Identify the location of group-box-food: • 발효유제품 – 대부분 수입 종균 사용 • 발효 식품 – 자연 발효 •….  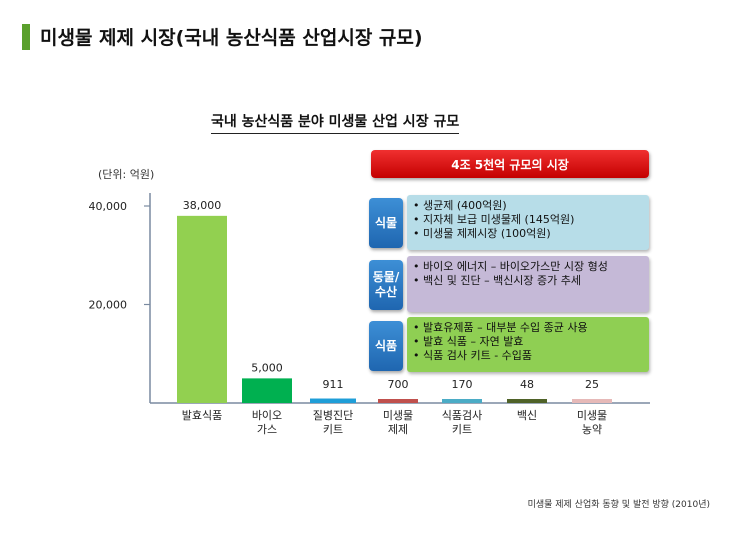
(528, 344).